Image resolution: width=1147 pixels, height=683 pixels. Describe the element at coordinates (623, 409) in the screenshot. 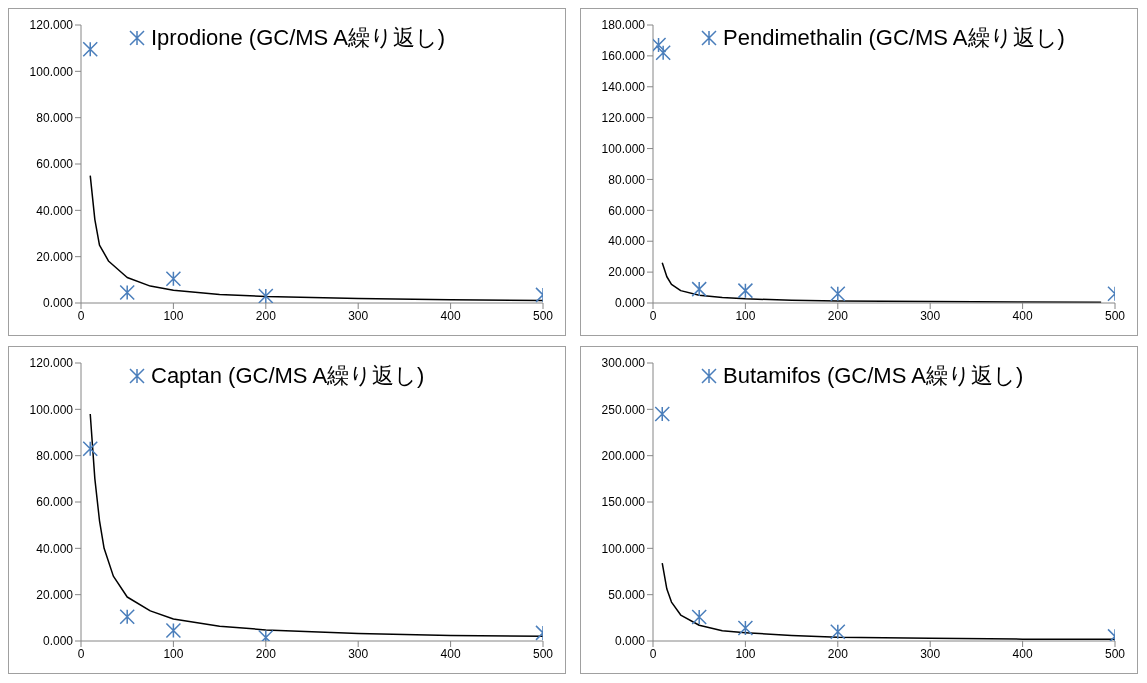

I see `y-tick-label: 250.000` at that location.